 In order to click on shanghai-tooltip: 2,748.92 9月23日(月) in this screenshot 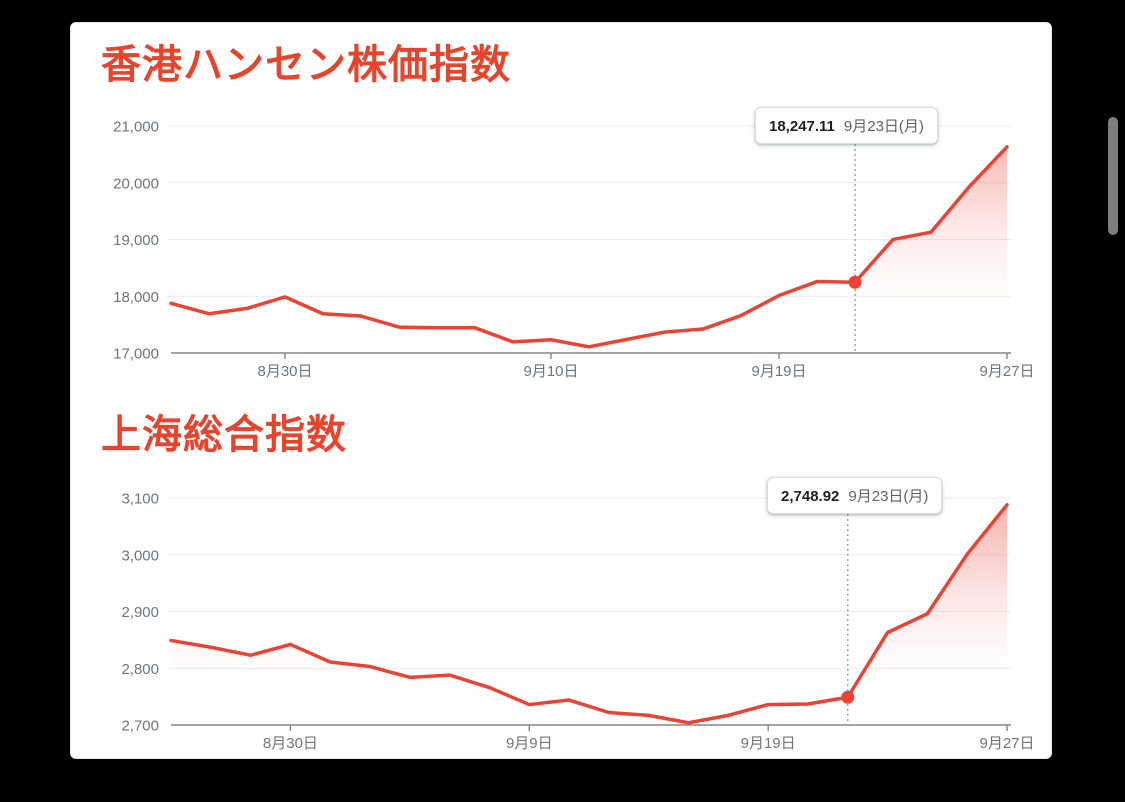, I will do `click(855, 495)`.